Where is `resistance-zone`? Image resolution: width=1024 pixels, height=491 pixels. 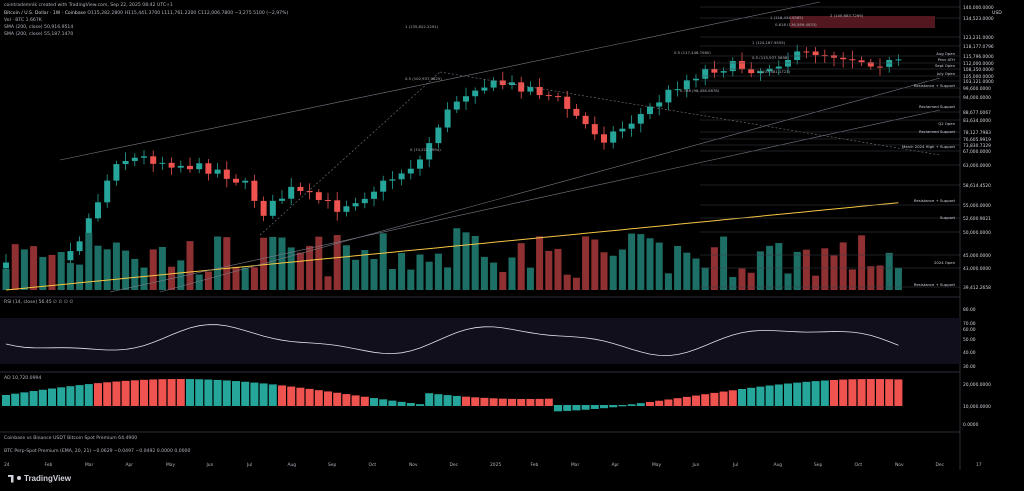 resistance-zone is located at coordinates (862, 22).